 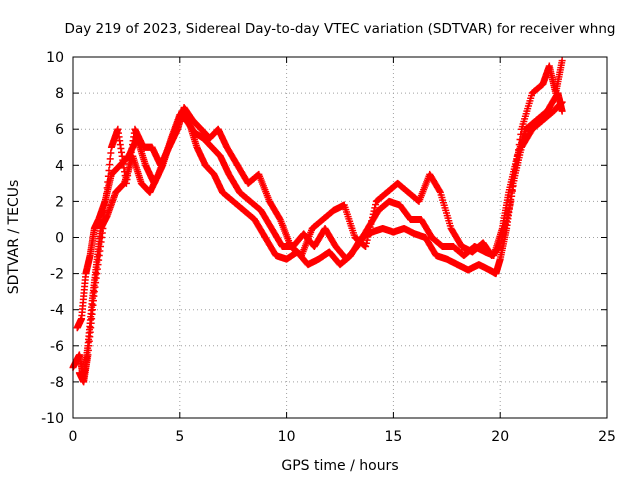 What do you see at coordinates (55, 58) in the screenshot?
I see `y-tick-label: 10` at bounding box center [55, 58].